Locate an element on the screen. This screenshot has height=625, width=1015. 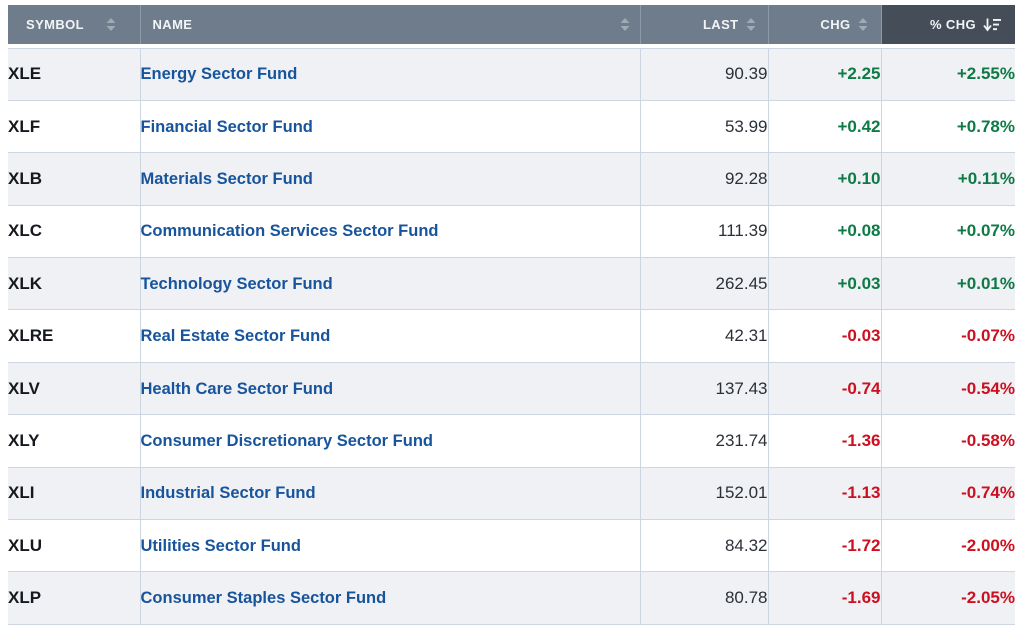
chg-cell: -0.03 is located at coordinates (825, 336).